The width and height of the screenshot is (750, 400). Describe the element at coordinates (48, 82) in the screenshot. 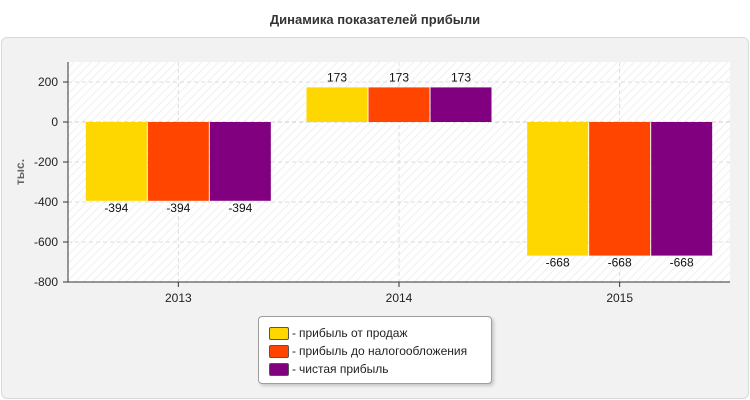

I see `y-tick-label: 200` at that location.